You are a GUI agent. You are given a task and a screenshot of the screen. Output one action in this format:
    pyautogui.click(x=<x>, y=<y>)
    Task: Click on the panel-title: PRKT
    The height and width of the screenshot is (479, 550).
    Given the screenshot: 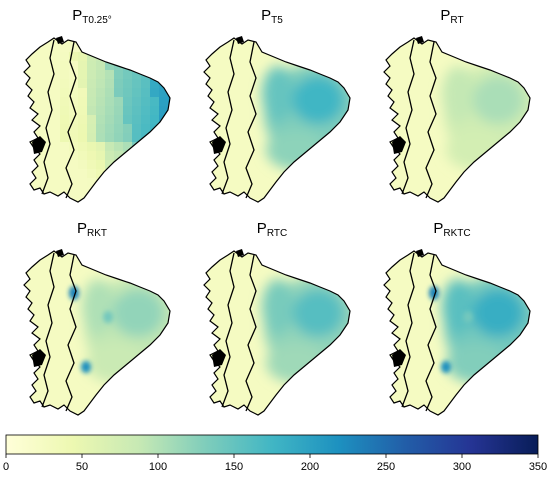 What is the action you would take?
    pyautogui.click(x=92, y=229)
    